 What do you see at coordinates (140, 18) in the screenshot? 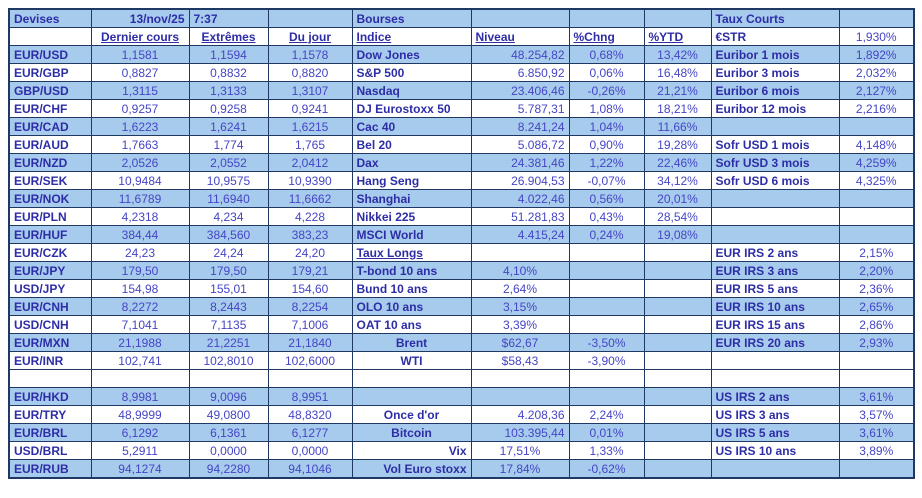
I see `date-label: 13/nov/25` at bounding box center [140, 18].